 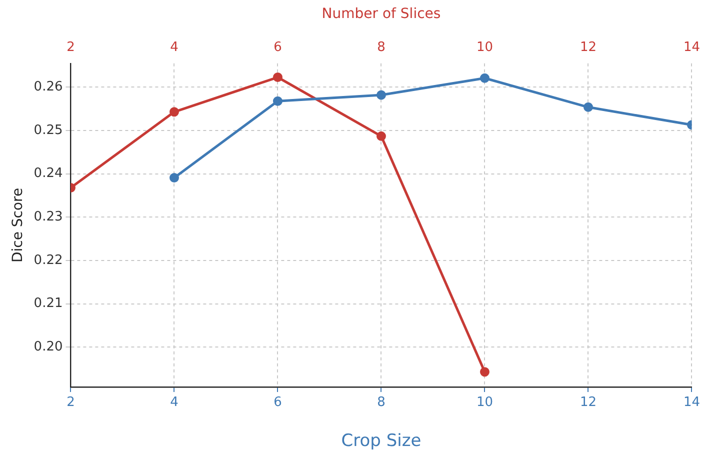 I want to click on x2-tick-label: 12, so click(x=588, y=47).